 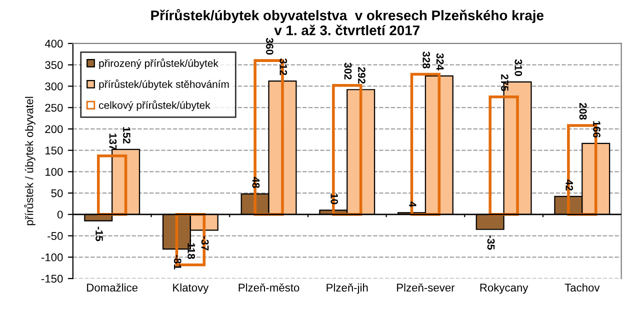 What do you see at coordinates (582, 287) in the screenshot?
I see `x-tick-label: Tachov` at bounding box center [582, 287].